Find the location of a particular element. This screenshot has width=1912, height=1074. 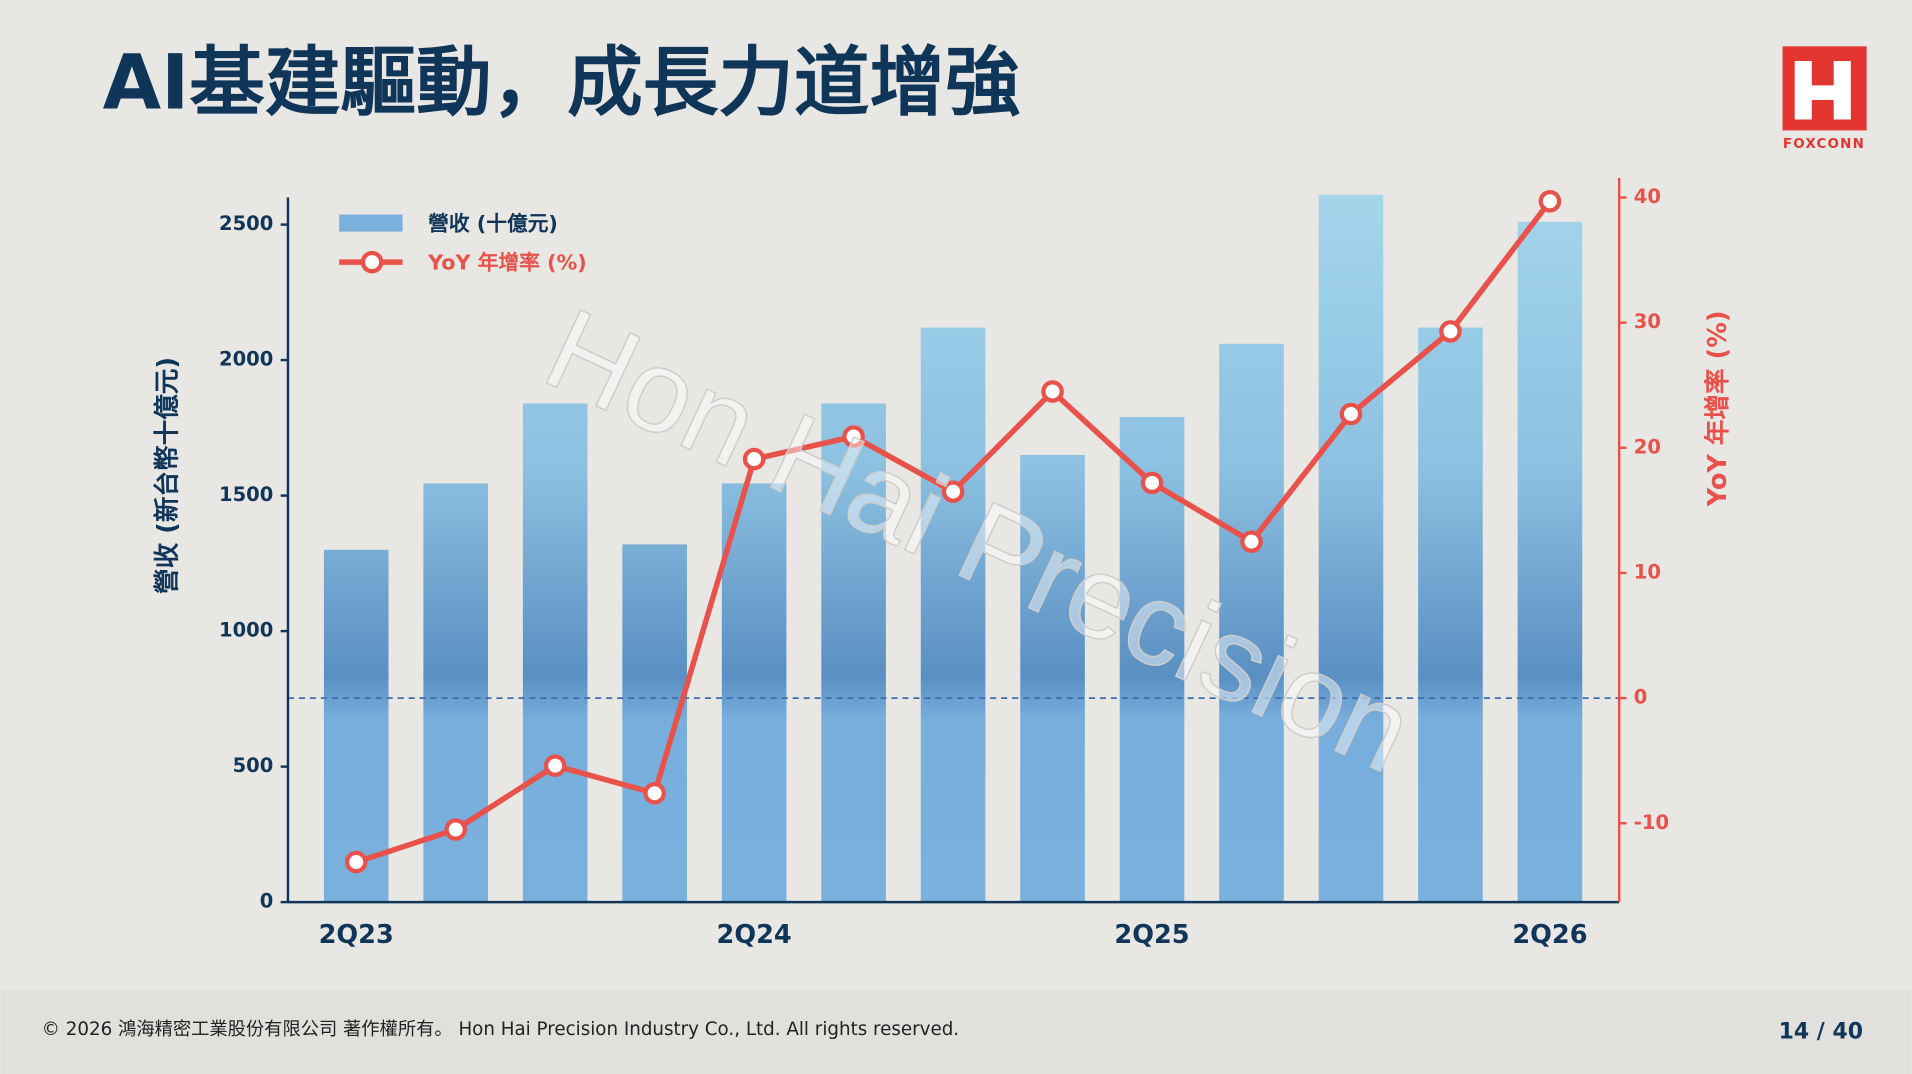

x-tick-label: 2Q25 is located at coordinates (1151, 935).